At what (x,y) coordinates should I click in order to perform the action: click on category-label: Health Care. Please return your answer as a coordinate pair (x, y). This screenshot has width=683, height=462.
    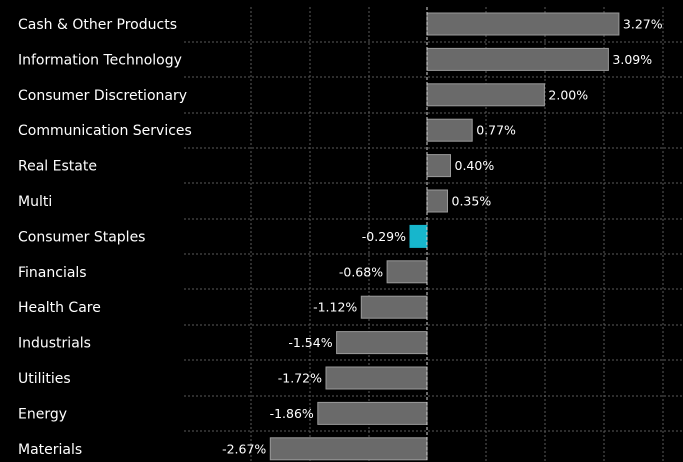
    Looking at the image, I should click on (59, 308).